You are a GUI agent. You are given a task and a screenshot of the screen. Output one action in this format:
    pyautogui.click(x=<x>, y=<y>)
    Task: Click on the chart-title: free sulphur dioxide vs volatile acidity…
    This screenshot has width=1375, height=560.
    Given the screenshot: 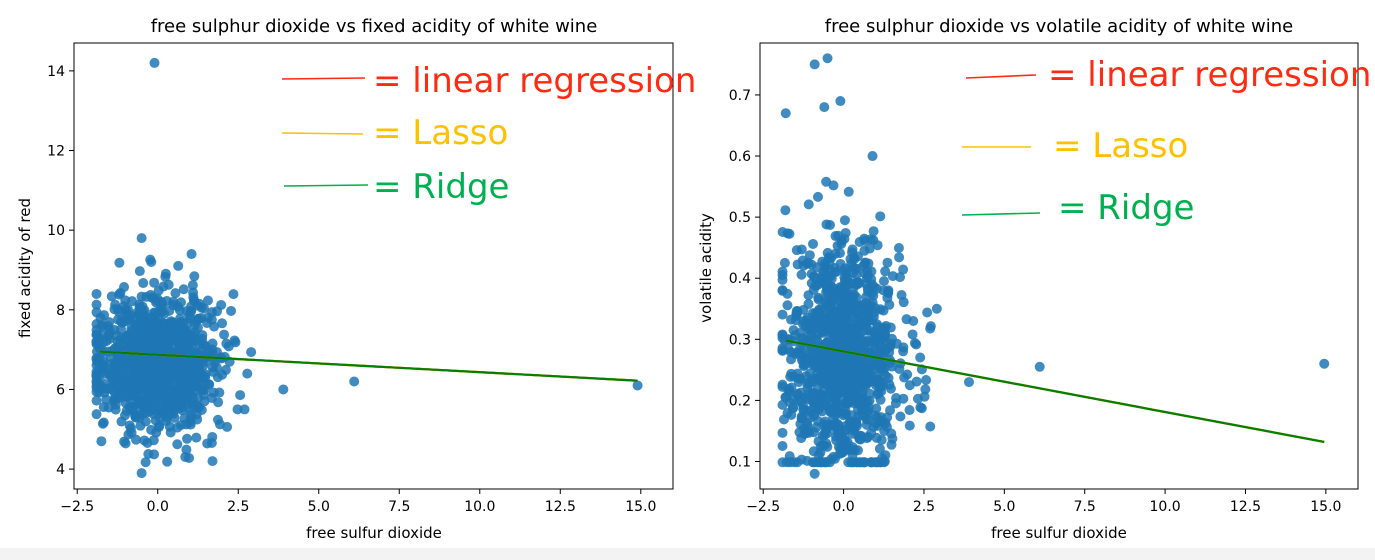 What is the action you would take?
    pyautogui.click(x=1059, y=26)
    